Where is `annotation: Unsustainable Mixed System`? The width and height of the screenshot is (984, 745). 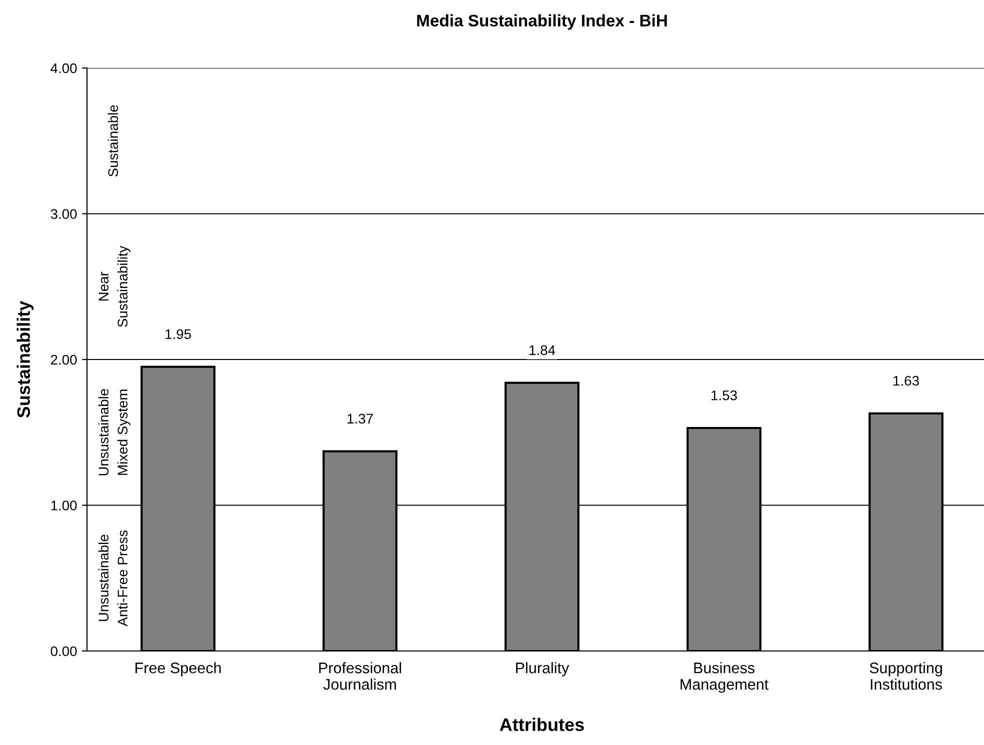
annotation: Unsustainable Mixed System is located at coordinates (114, 432).